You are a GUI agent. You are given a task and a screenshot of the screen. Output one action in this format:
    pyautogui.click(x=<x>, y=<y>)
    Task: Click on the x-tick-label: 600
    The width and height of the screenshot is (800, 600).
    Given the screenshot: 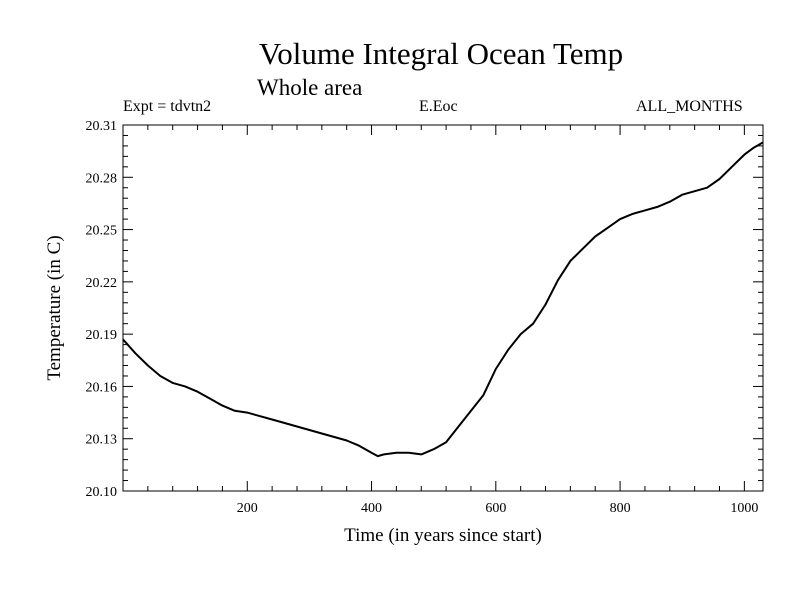 What is the action you would take?
    pyautogui.click(x=495, y=508)
    